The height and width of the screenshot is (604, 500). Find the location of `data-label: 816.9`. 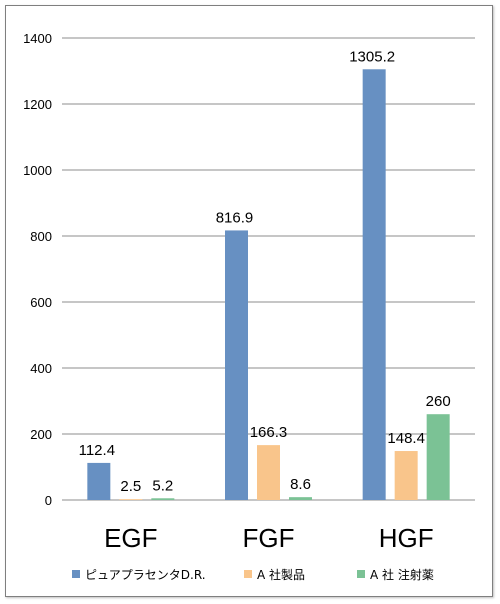

data-label: 816.9 is located at coordinates (235, 217).